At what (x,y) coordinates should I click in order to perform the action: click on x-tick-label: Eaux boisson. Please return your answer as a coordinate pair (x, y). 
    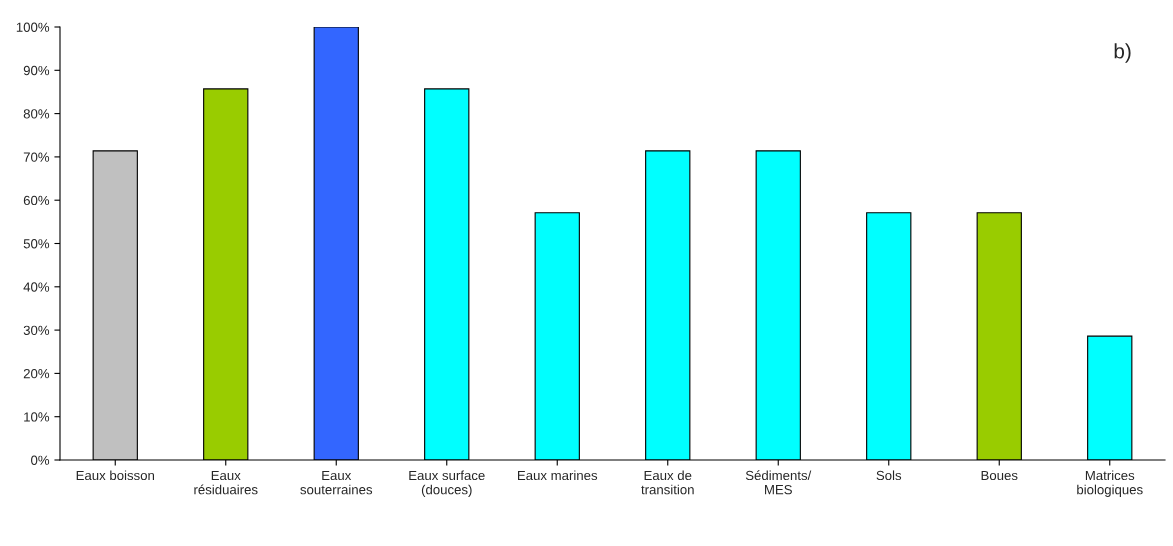
    Looking at the image, I should click on (115, 475).